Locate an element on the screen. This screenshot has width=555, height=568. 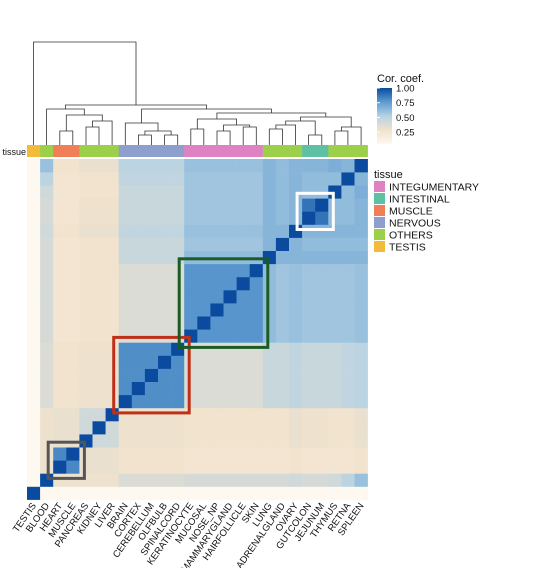
color-scale-title: Cor. coef. is located at coordinates (400, 79).